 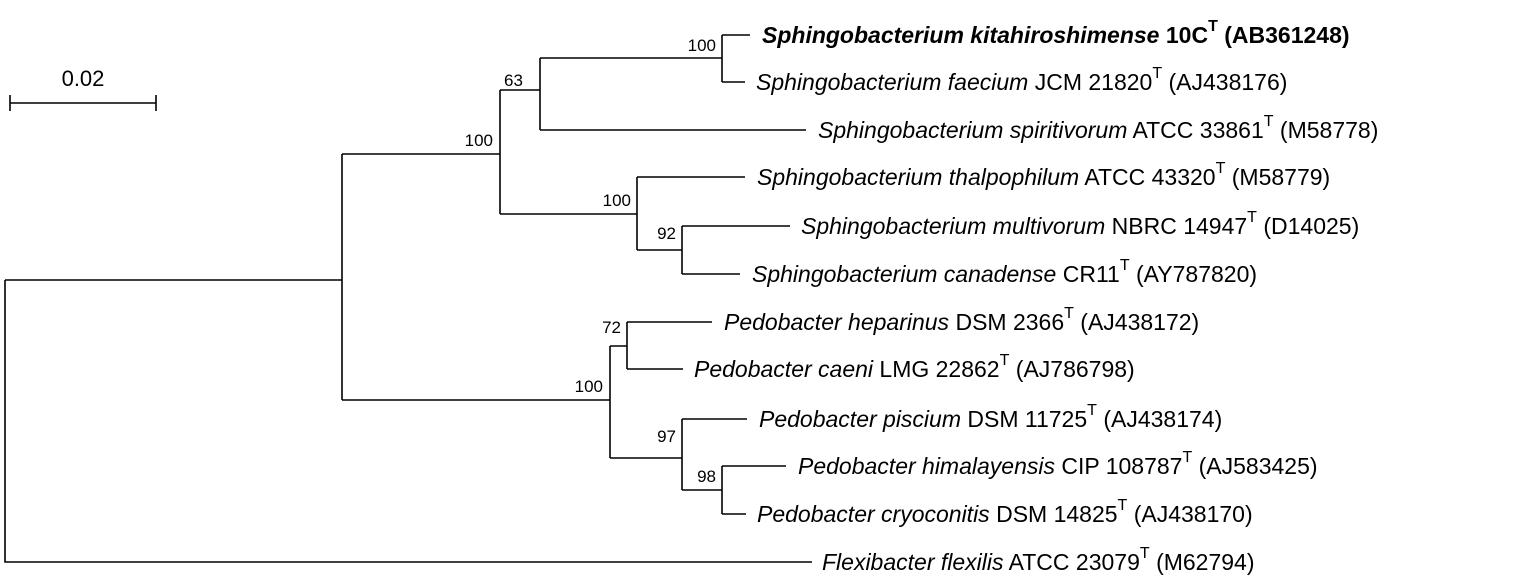 I want to click on taxon-label: Pedobacter piscium DSM 11725T (AJ438174), so click(x=990, y=417).